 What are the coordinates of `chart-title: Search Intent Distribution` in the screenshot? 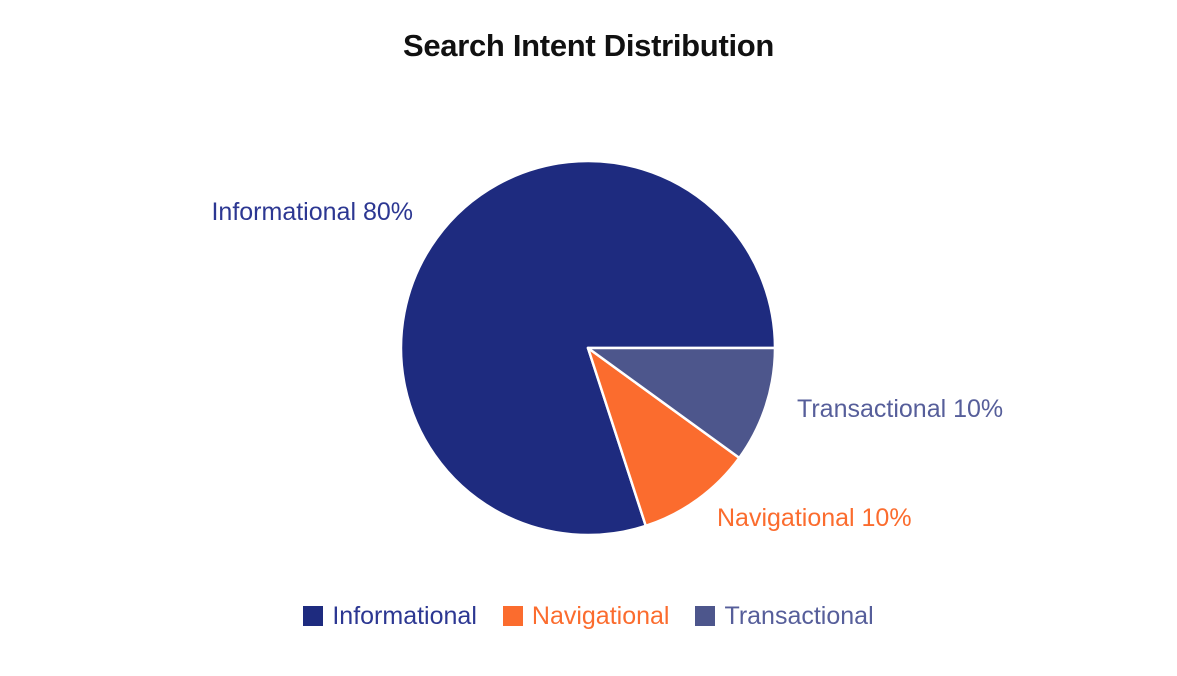 It's located at (588, 45).